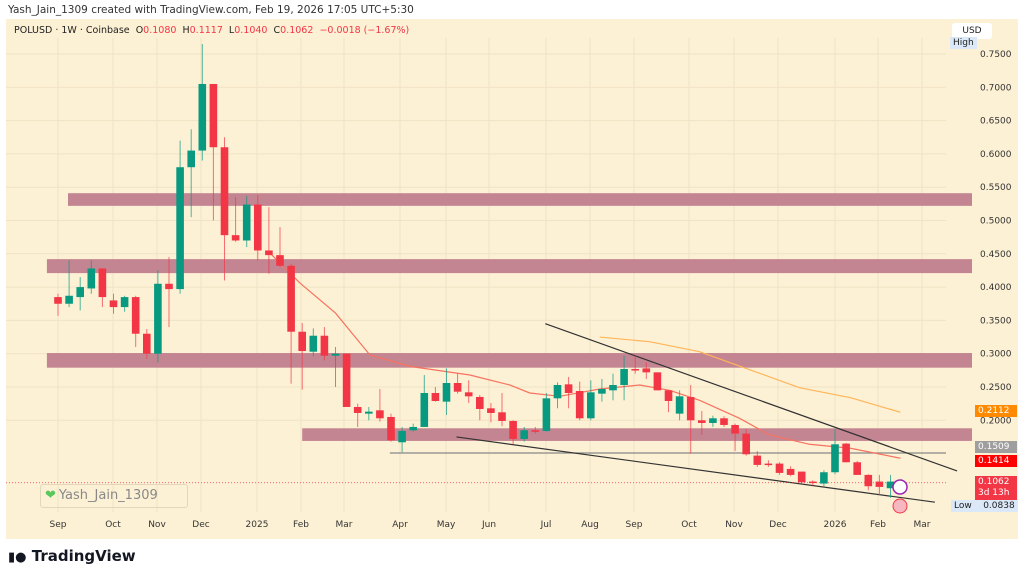  I want to click on flash-event-icon, so click(900, 487).